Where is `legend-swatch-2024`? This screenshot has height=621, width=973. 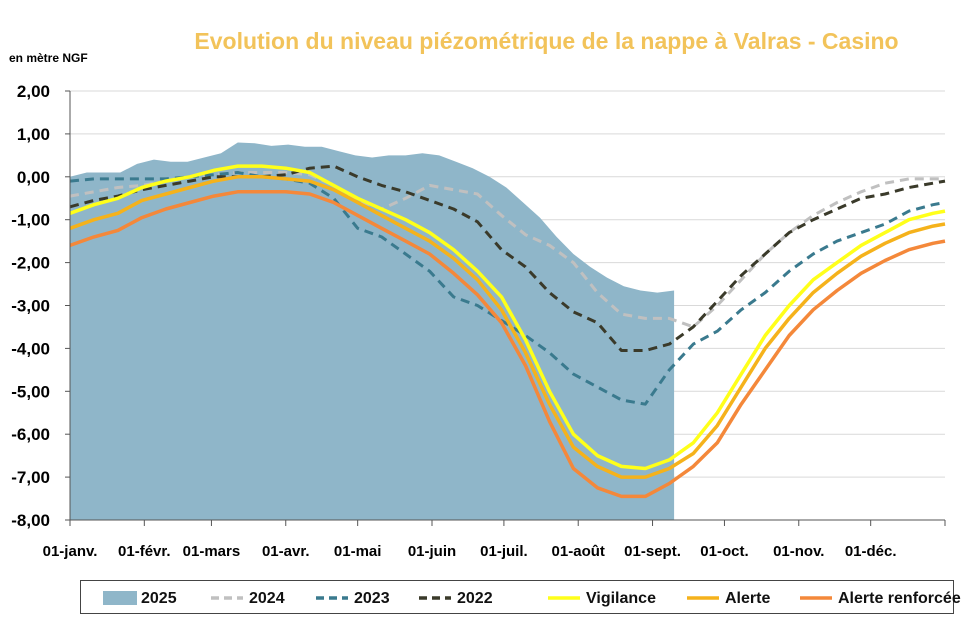 legend-swatch-2024 is located at coordinates (227, 598).